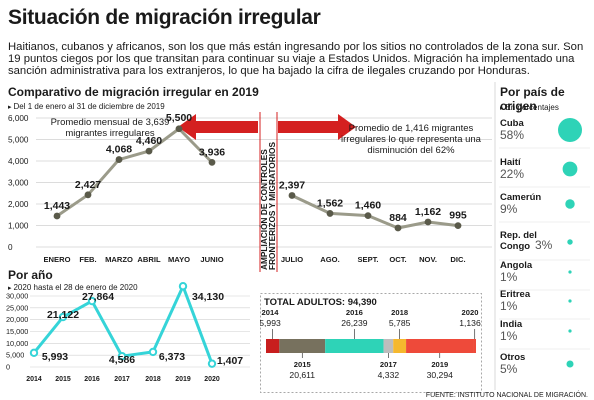  Describe the element at coordinates (212, 152) in the screenshot. I see `data-label: 3,936` at that location.